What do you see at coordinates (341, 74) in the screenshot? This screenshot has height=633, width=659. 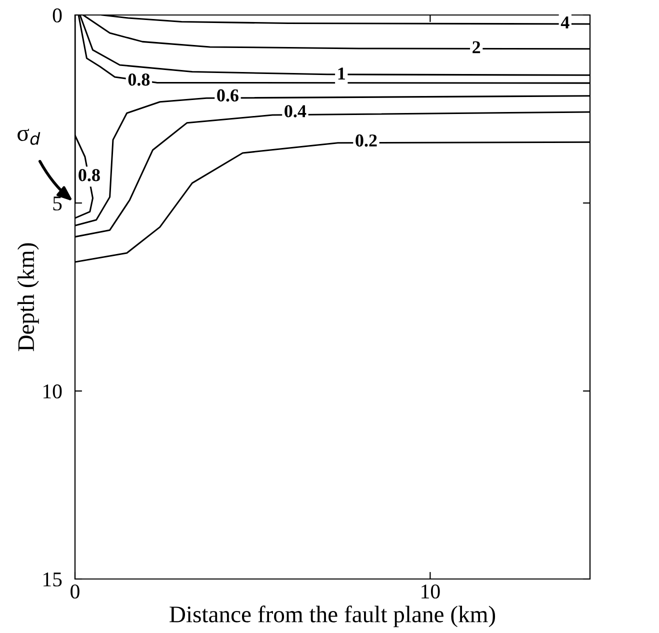 I see `annotation: 1` at bounding box center [341, 74].